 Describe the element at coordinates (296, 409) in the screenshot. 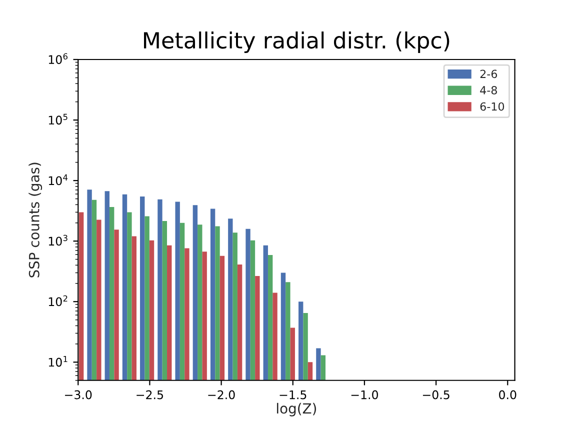

I see `x-axis-title: log(Z)` at that location.